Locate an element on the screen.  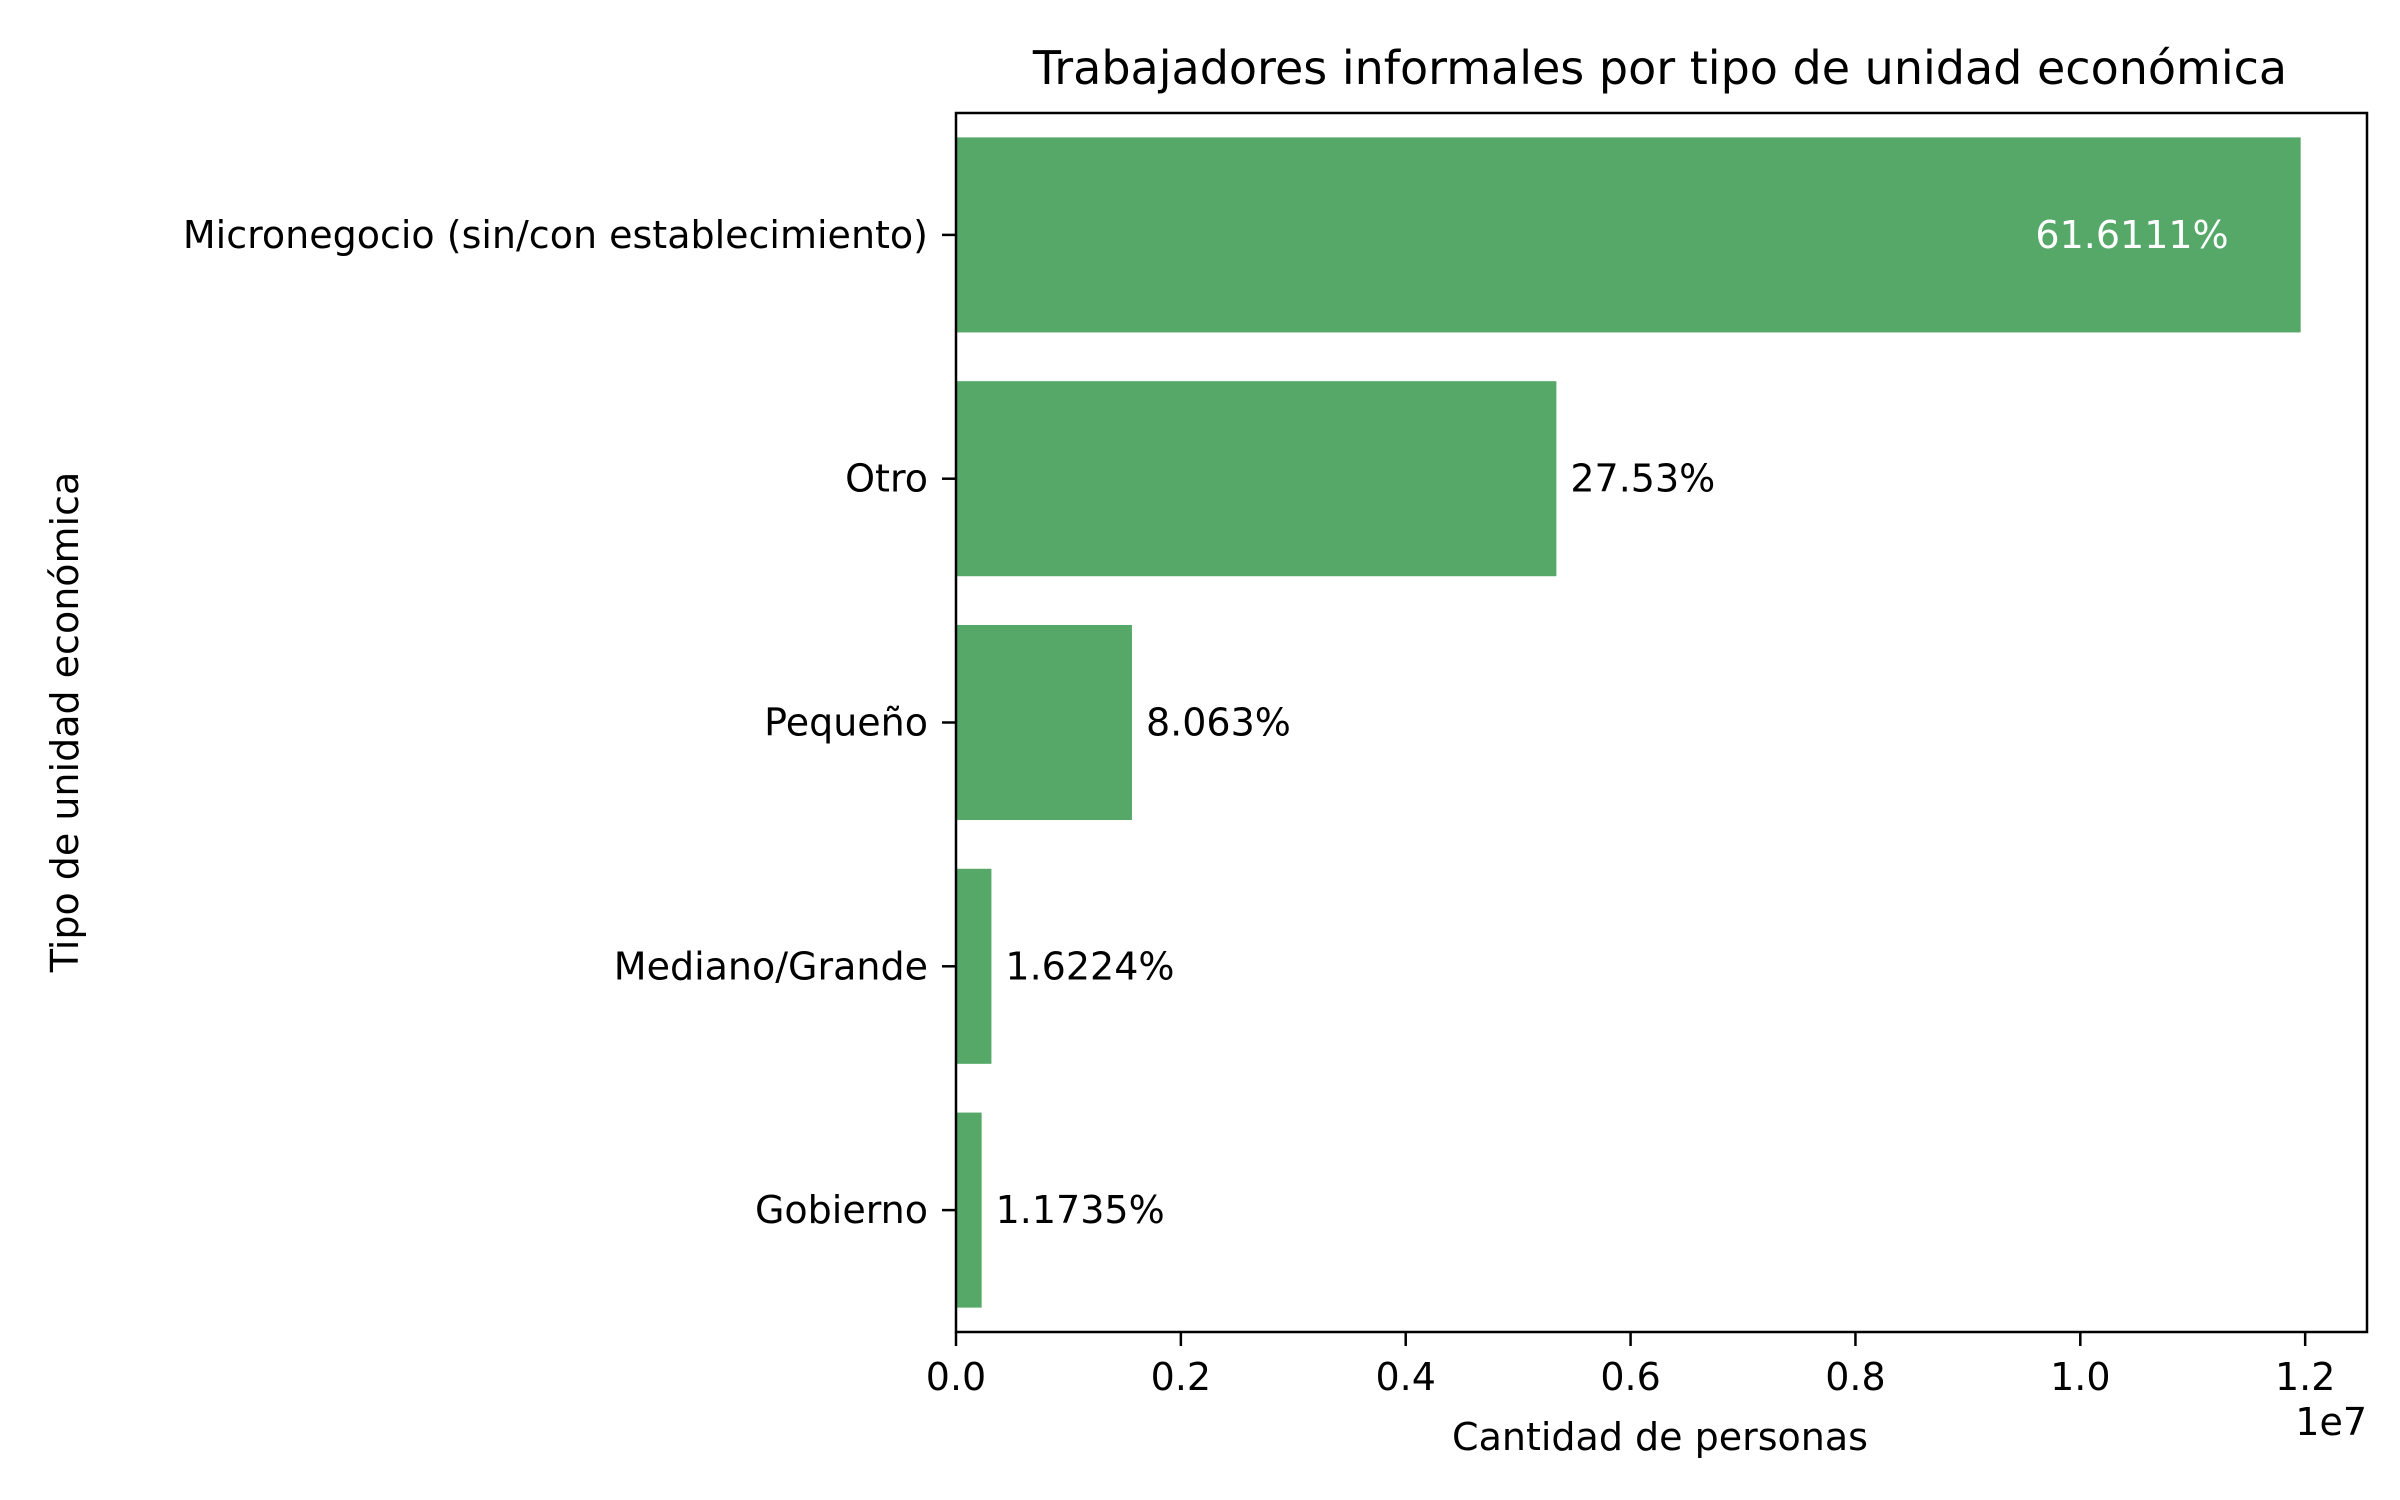
bar-data-label: 61.6111% is located at coordinates (2131, 235).